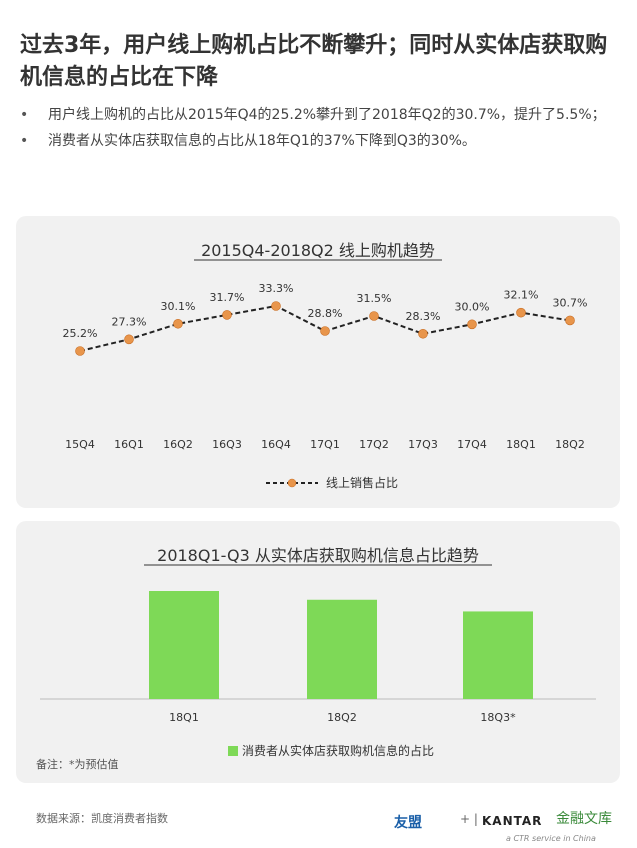 The image size is (637, 848). What do you see at coordinates (325, 313) in the screenshot?
I see `data-label: 28.8%` at bounding box center [325, 313].